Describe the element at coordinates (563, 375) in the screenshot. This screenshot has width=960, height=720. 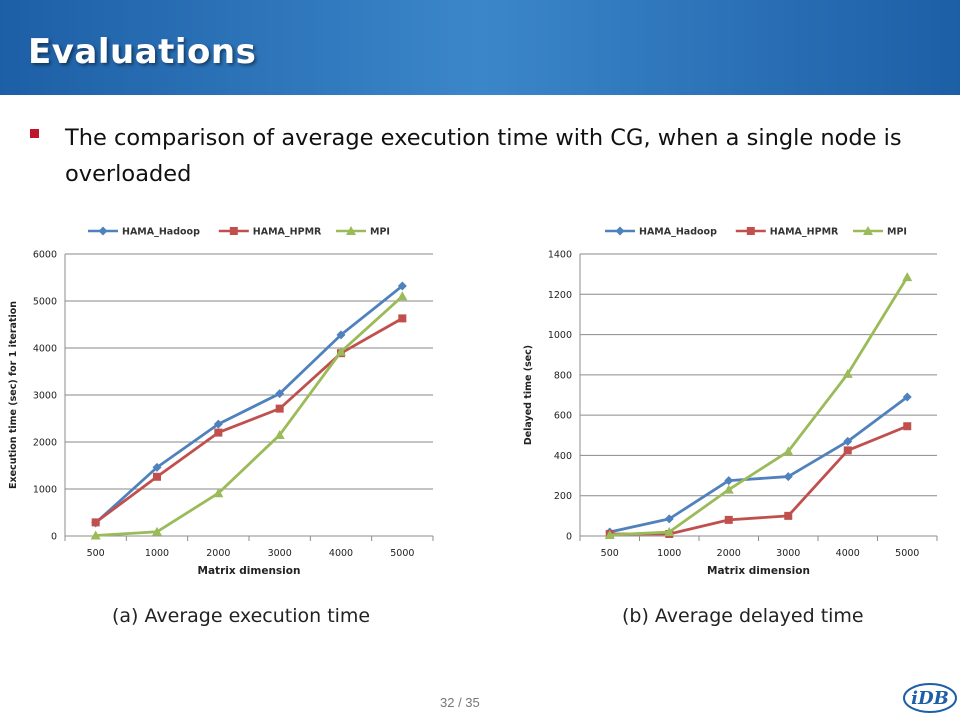
I see `y-tick-label: 800` at that location.